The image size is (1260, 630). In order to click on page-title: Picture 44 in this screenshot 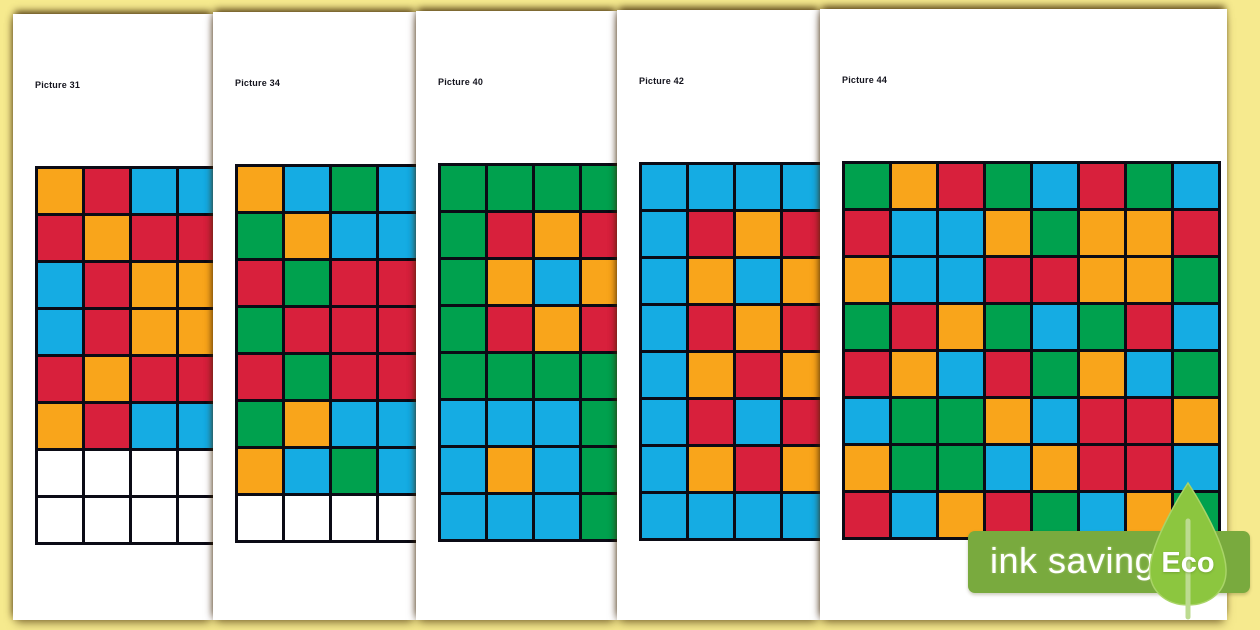, I will do `click(865, 80)`.